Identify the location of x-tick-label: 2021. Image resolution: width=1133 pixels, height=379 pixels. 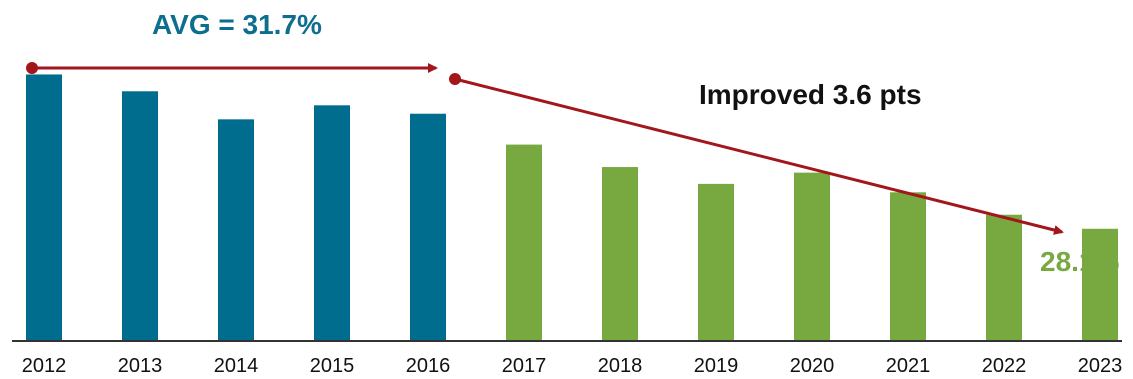
(908, 366).